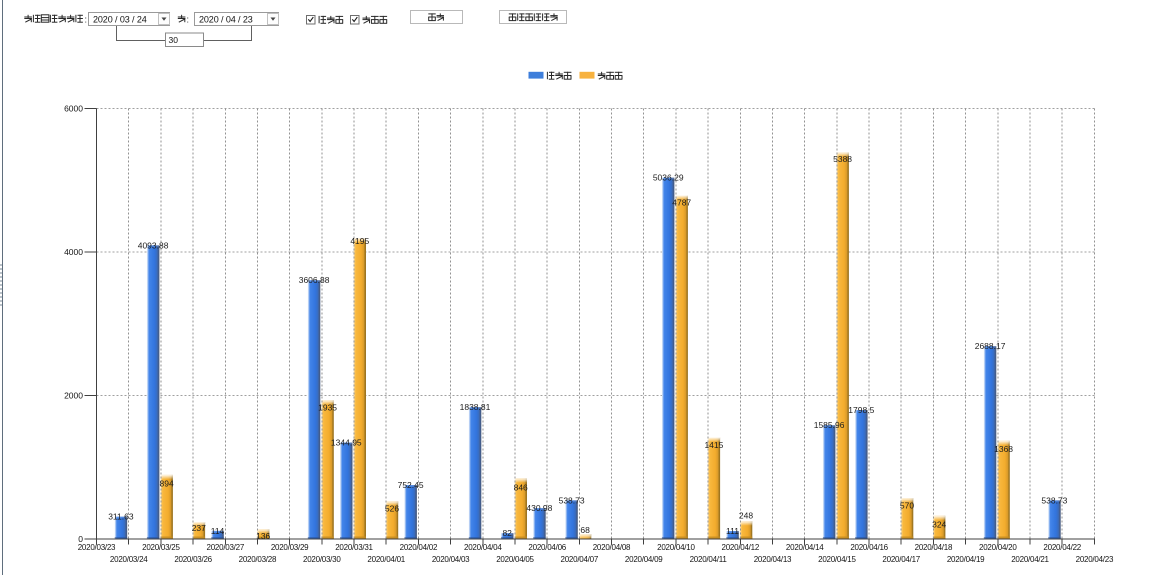 Image resolution: width=1150 pixels, height=575 pixels. I want to click on svg-text: 894, so click(167, 483).